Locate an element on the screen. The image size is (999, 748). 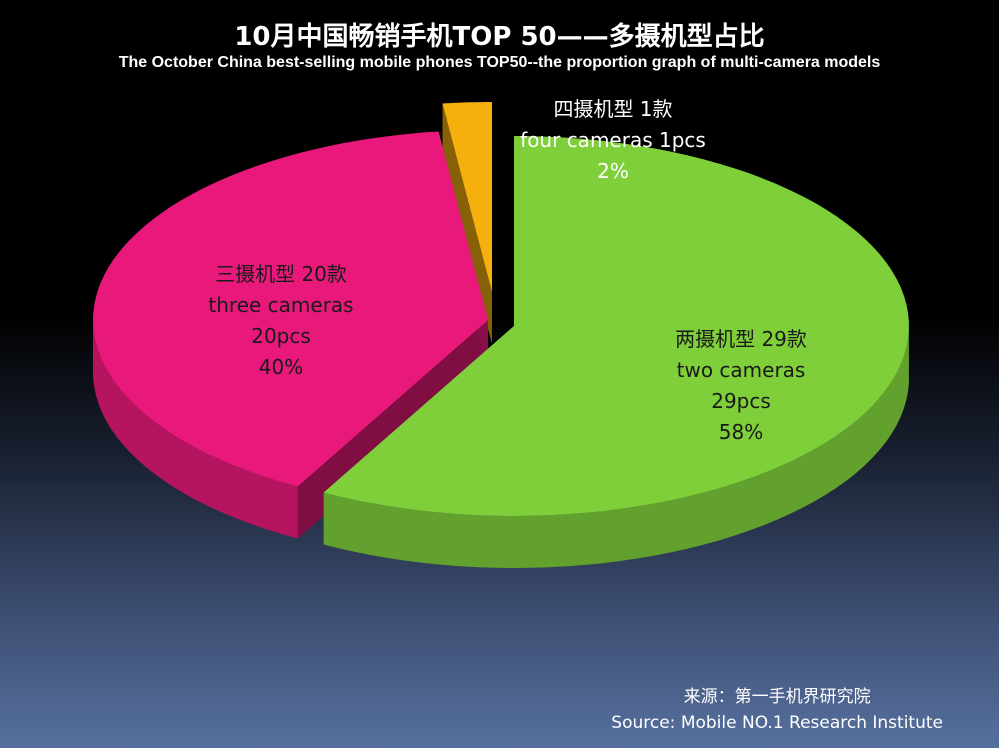
slice-label-two-cn: 两摄机型 29款 is located at coordinates (741, 339).